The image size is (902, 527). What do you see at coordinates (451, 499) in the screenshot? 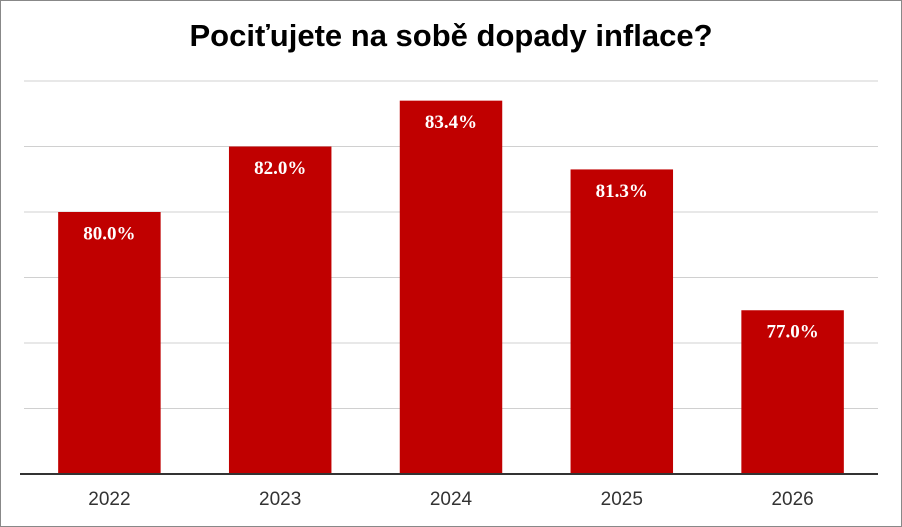
I see `x-tick-label: 2024` at bounding box center [451, 499].